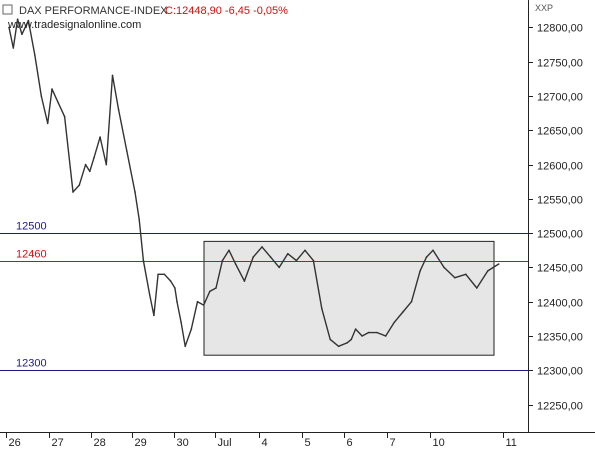  Describe the element at coordinates (560, 235) in the screenshot. I see `y-tick-label: 12500,00` at that location.